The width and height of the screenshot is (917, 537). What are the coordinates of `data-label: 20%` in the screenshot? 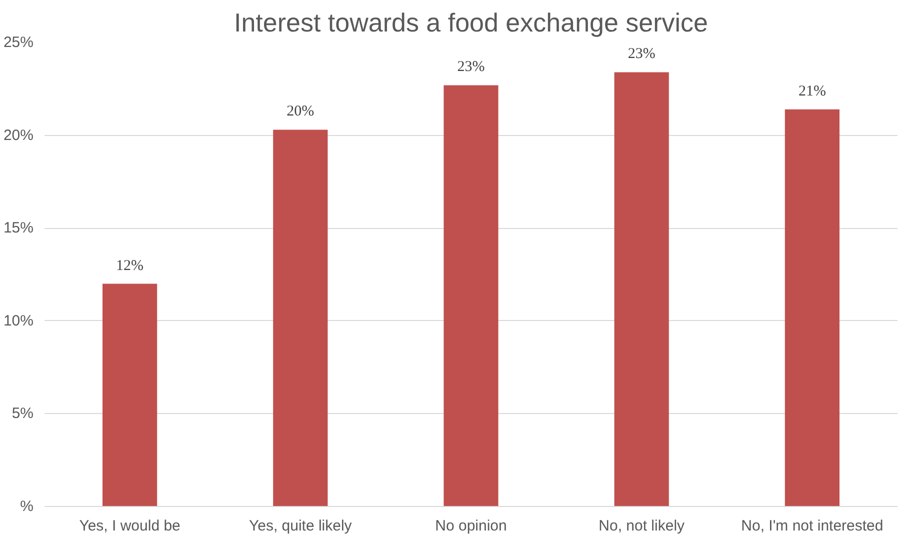 It's located at (300, 112).